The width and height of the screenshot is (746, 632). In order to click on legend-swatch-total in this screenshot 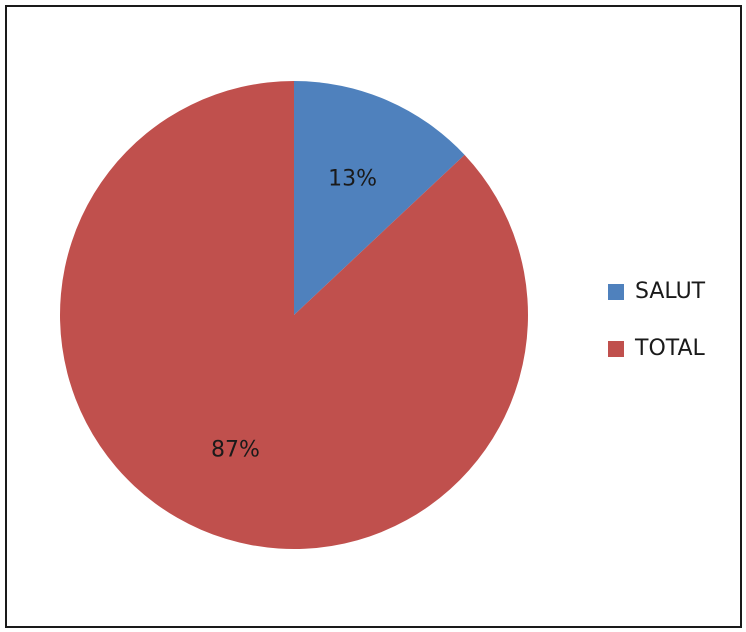, I will do `click(616, 349)`.